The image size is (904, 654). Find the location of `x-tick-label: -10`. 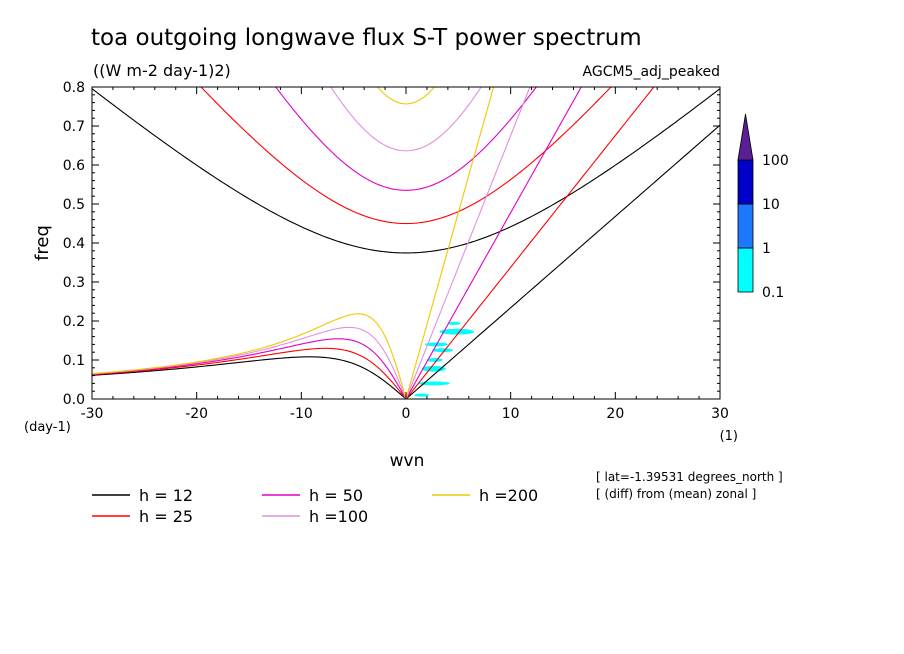

x-tick-label: -10 is located at coordinates (301, 414).